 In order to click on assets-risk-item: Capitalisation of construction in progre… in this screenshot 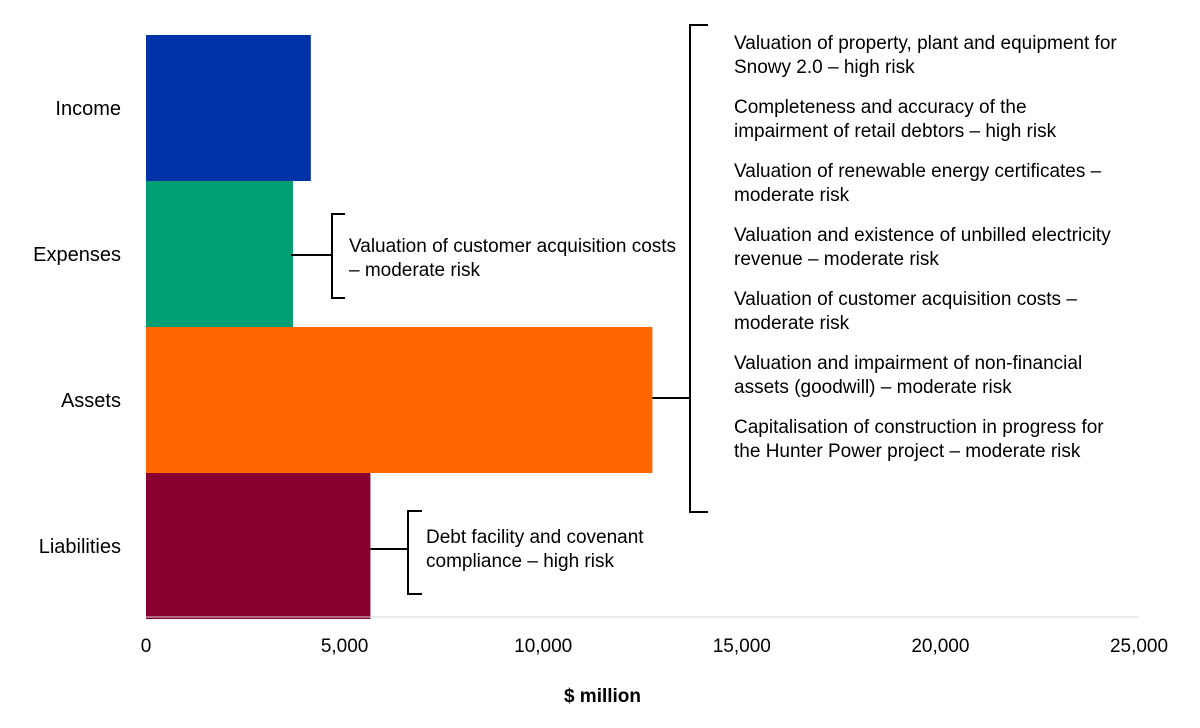, I will do `click(919, 439)`.